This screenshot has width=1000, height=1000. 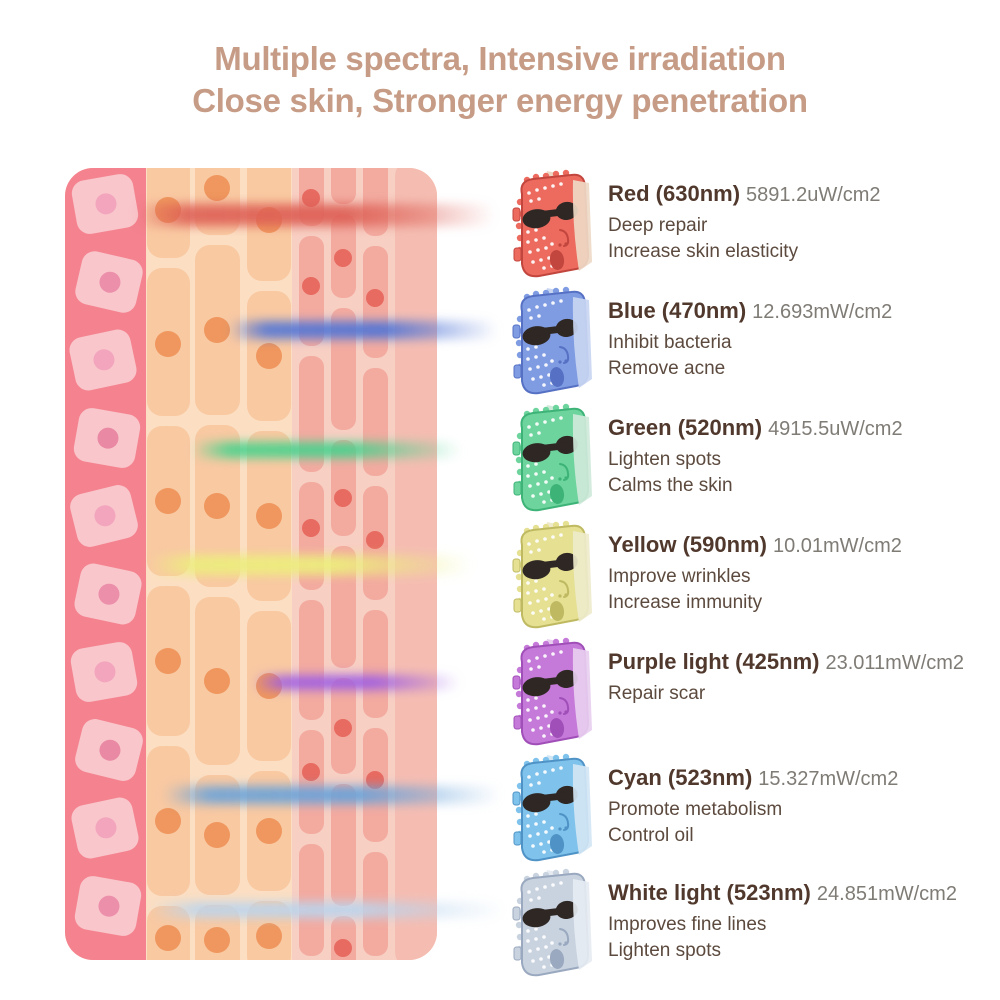 What do you see at coordinates (753, 778) in the screenshot?
I see `light-heading: Cyan (523nm) 15.327mW/cm2` at bounding box center [753, 778].